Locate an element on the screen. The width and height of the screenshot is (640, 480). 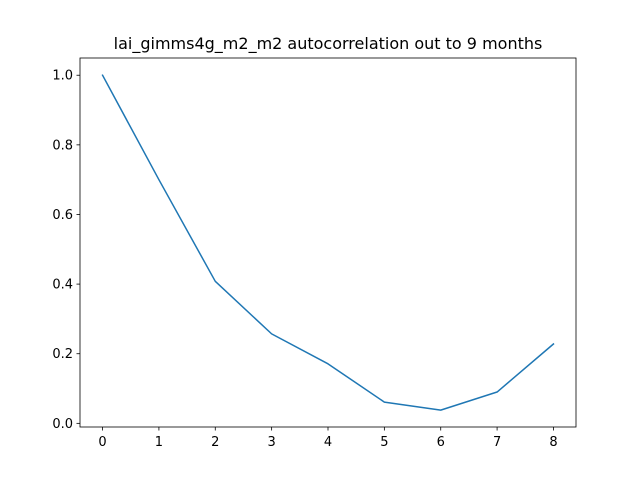
y-axis: 0.0 0.2 0.4 0.6 0.8 1.0 is located at coordinates (66, 250).